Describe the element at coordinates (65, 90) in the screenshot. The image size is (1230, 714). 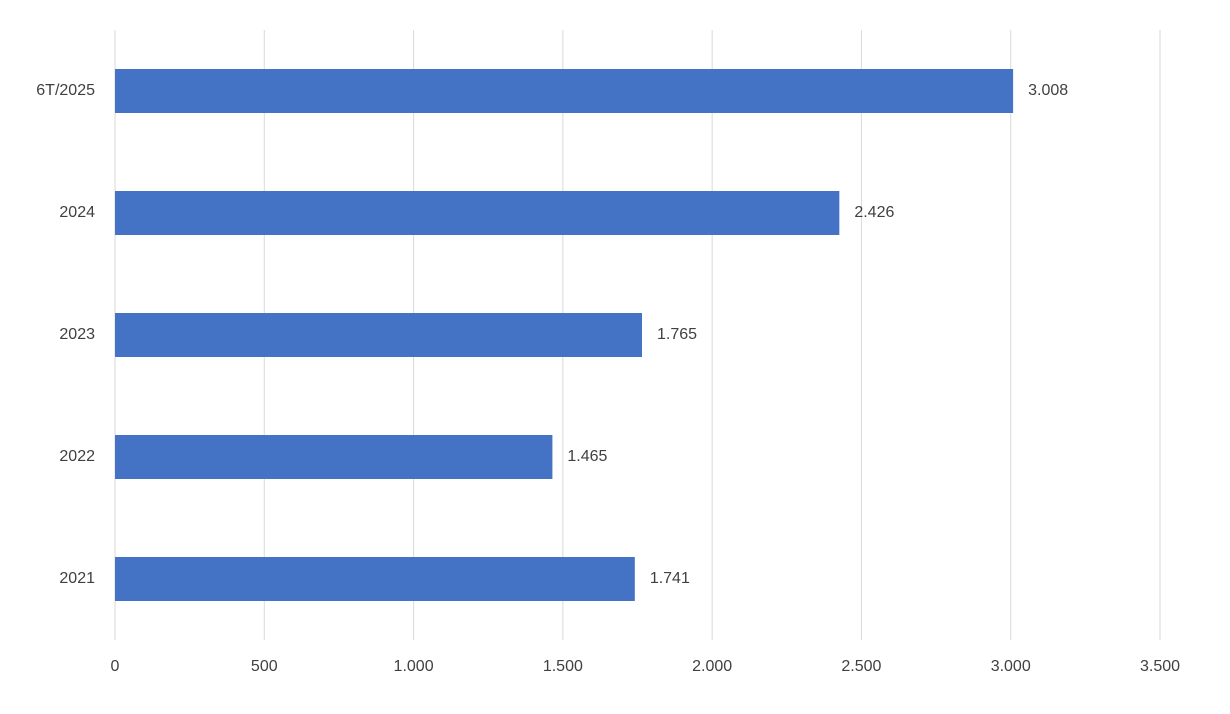
I see `y-tick-label: 6T/2025` at that location.